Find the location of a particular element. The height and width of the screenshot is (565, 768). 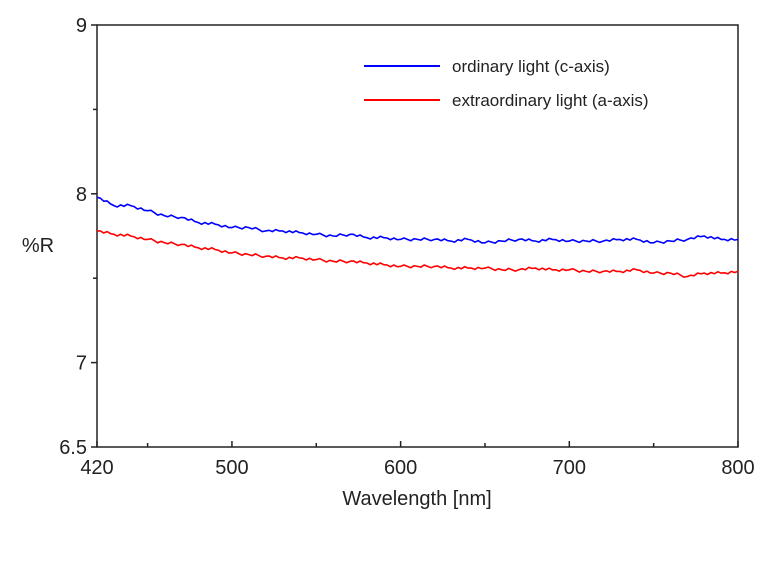

x-axis-label: Wavelength [nm] is located at coordinates (416, 499).